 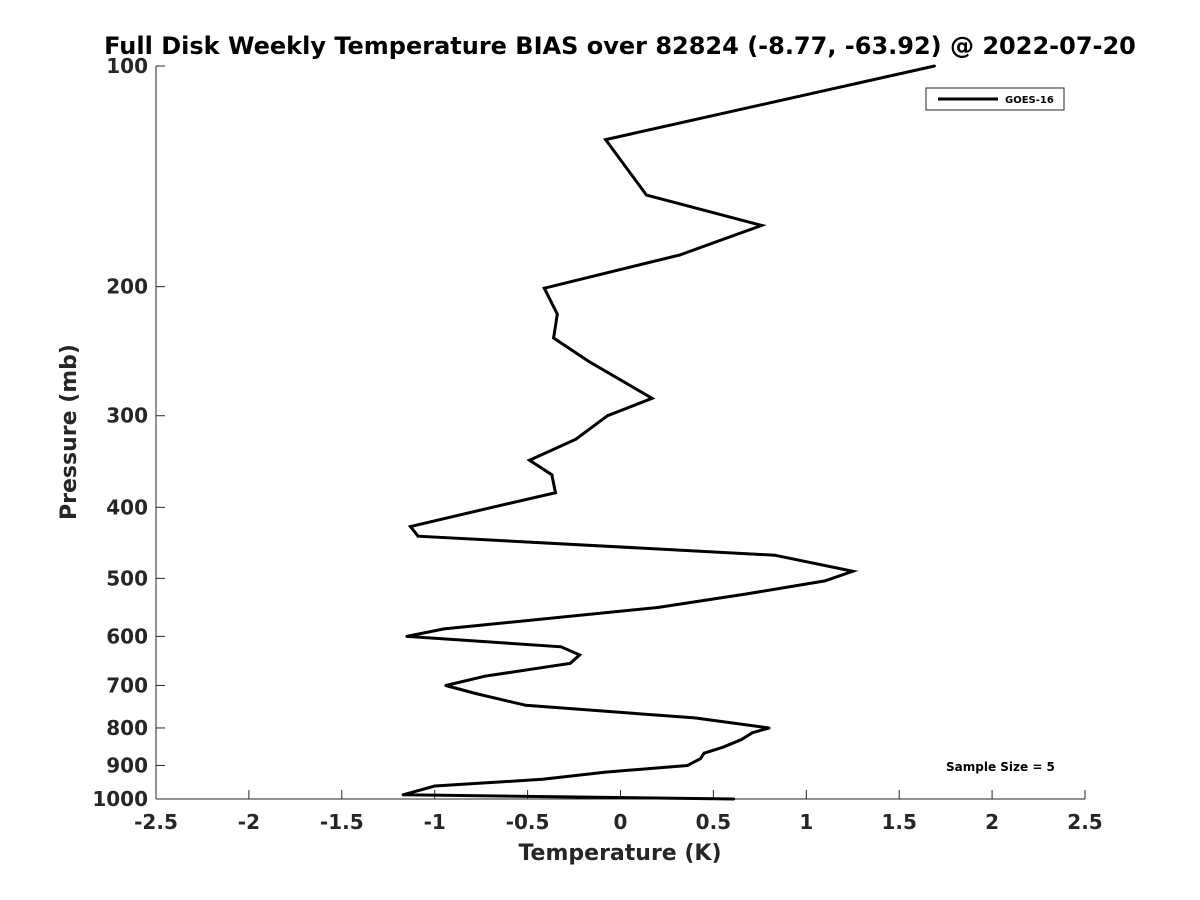 What do you see at coordinates (713, 822) in the screenshot?
I see `x-tick-label: 0.5` at bounding box center [713, 822].